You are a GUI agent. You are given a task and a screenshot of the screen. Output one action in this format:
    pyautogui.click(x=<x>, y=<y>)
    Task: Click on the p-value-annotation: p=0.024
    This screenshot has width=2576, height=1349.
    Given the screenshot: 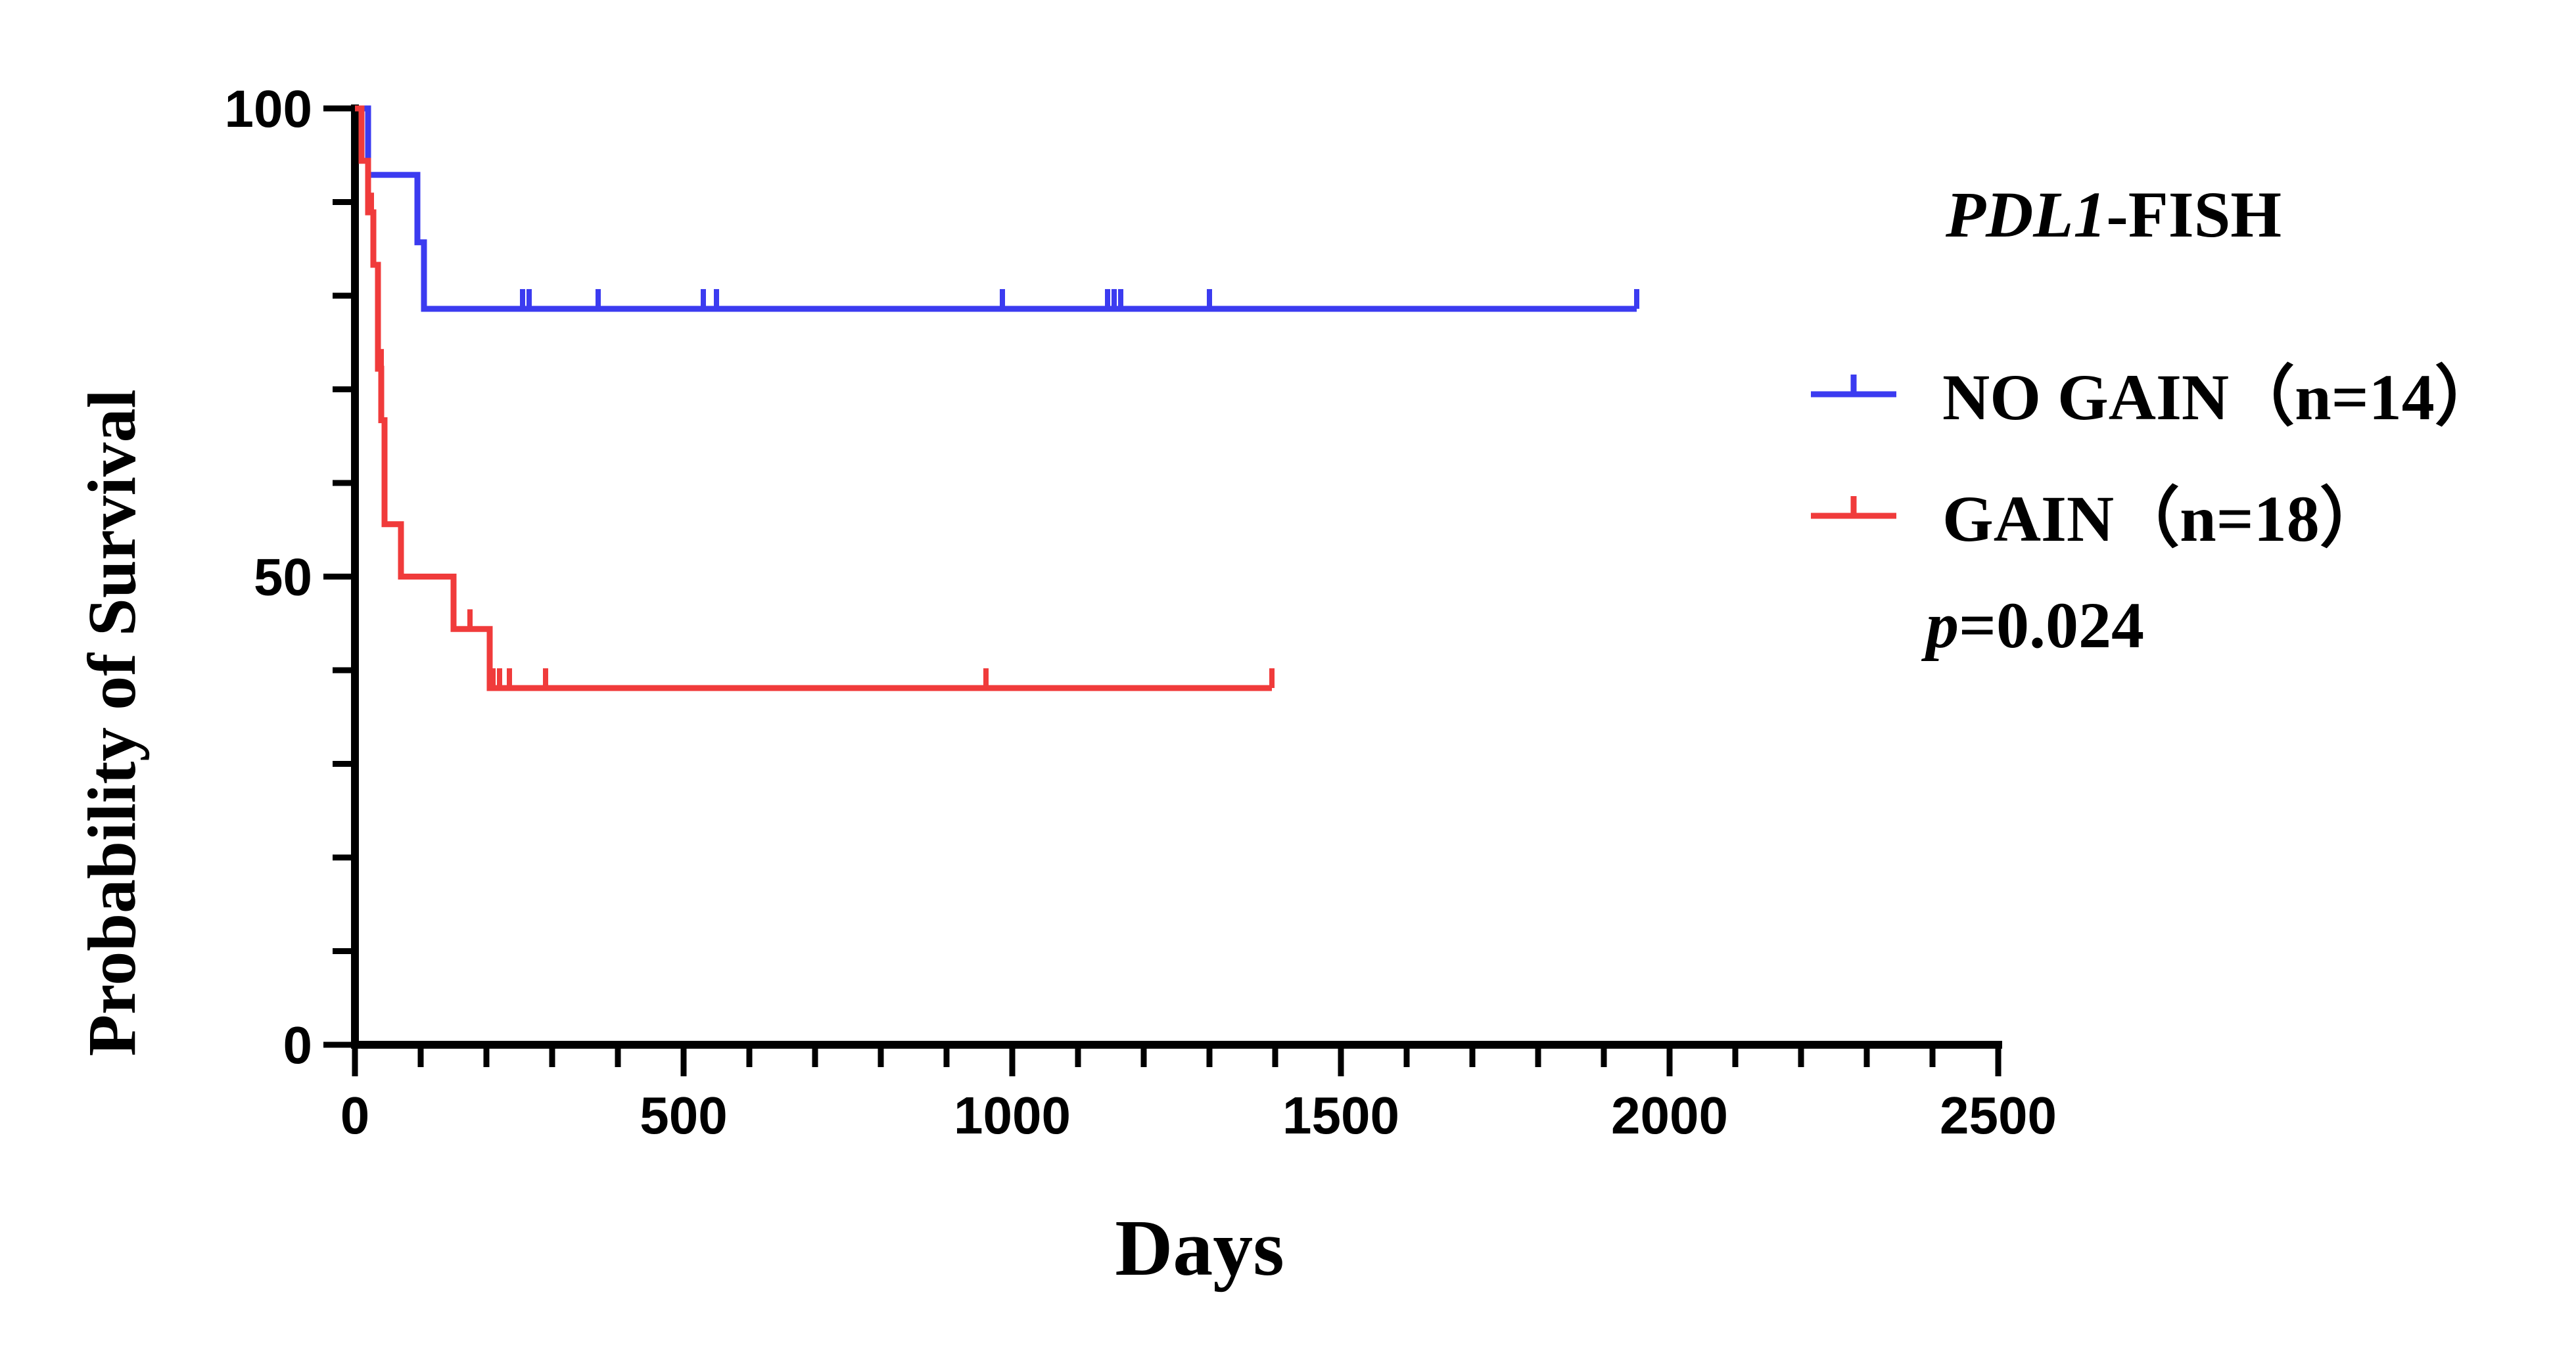 What is the action you would take?
    pyautogui.click(x=2032, y=625)
    